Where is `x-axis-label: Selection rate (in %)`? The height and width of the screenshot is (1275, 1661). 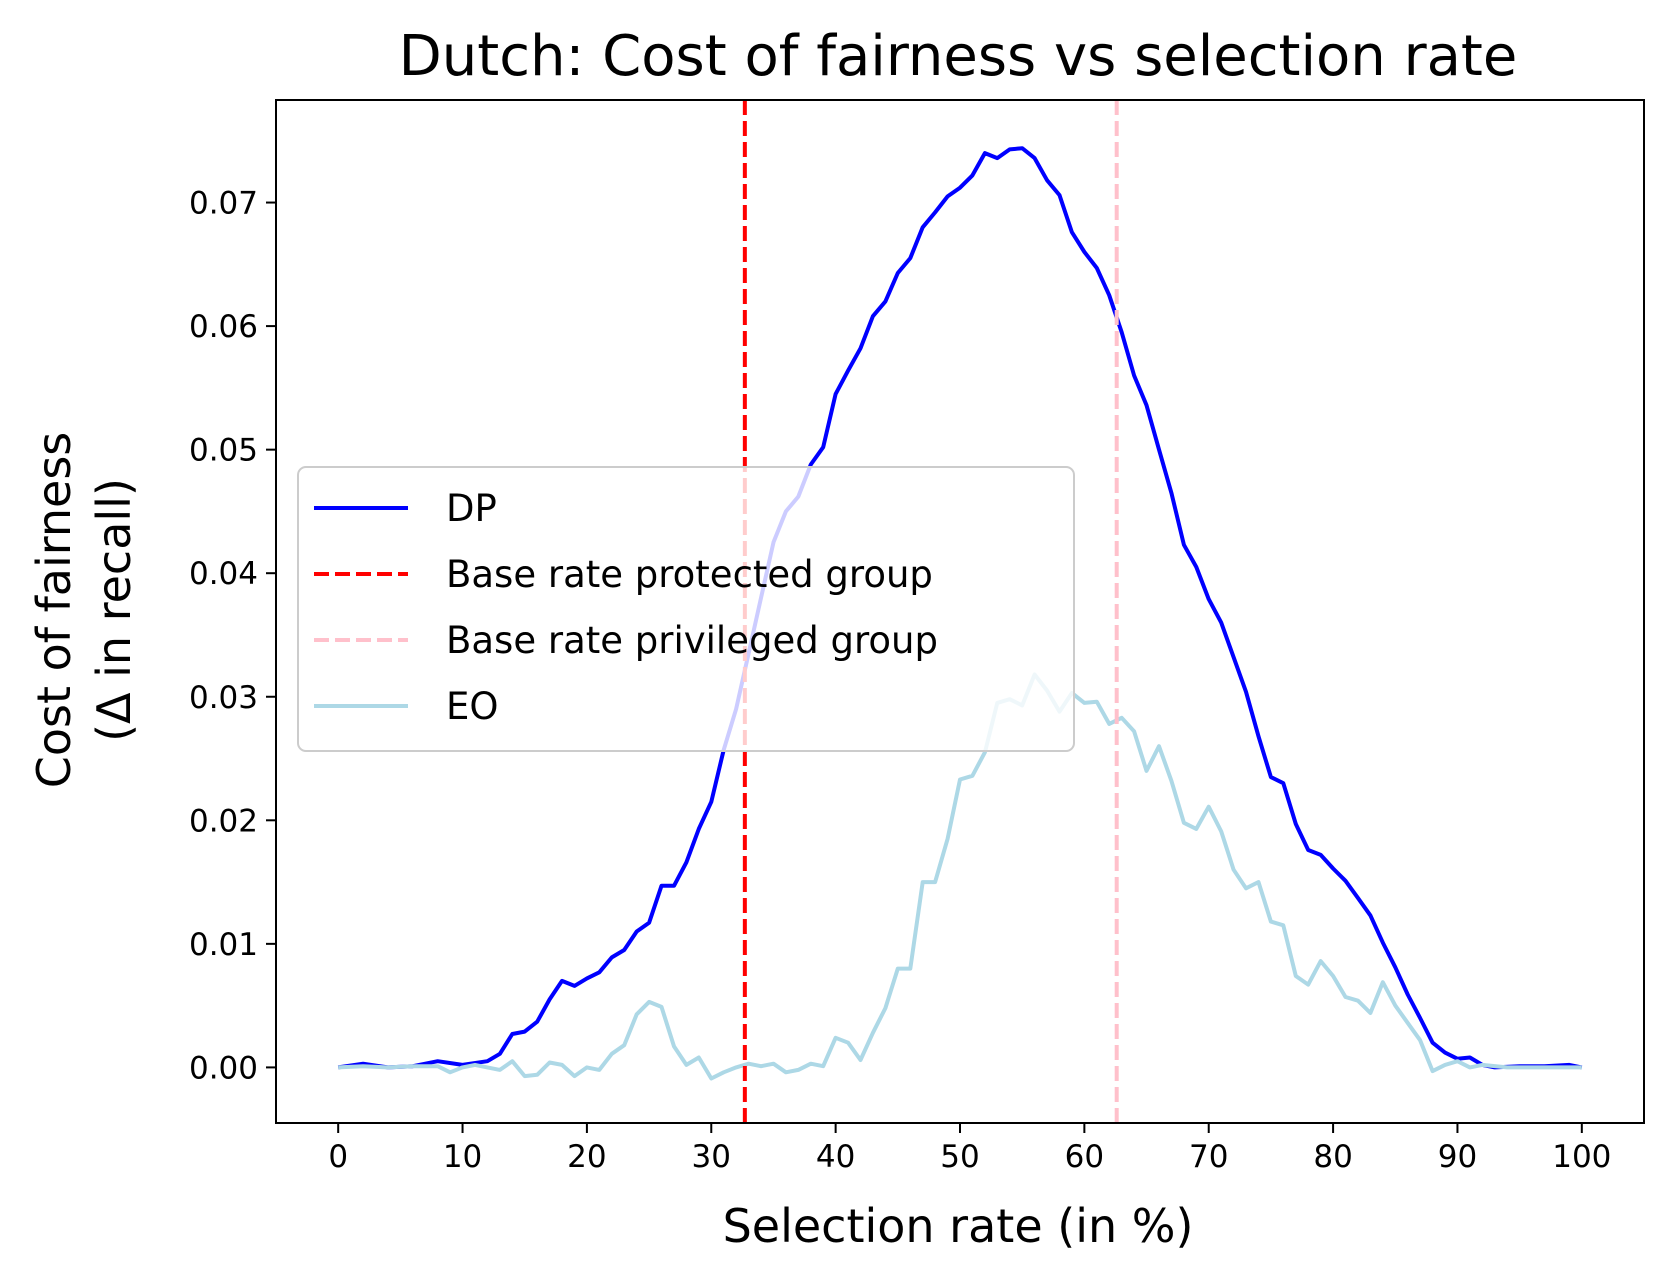
x-axis-label: Selection rate (in %) is located at coordinates (958, 1226).